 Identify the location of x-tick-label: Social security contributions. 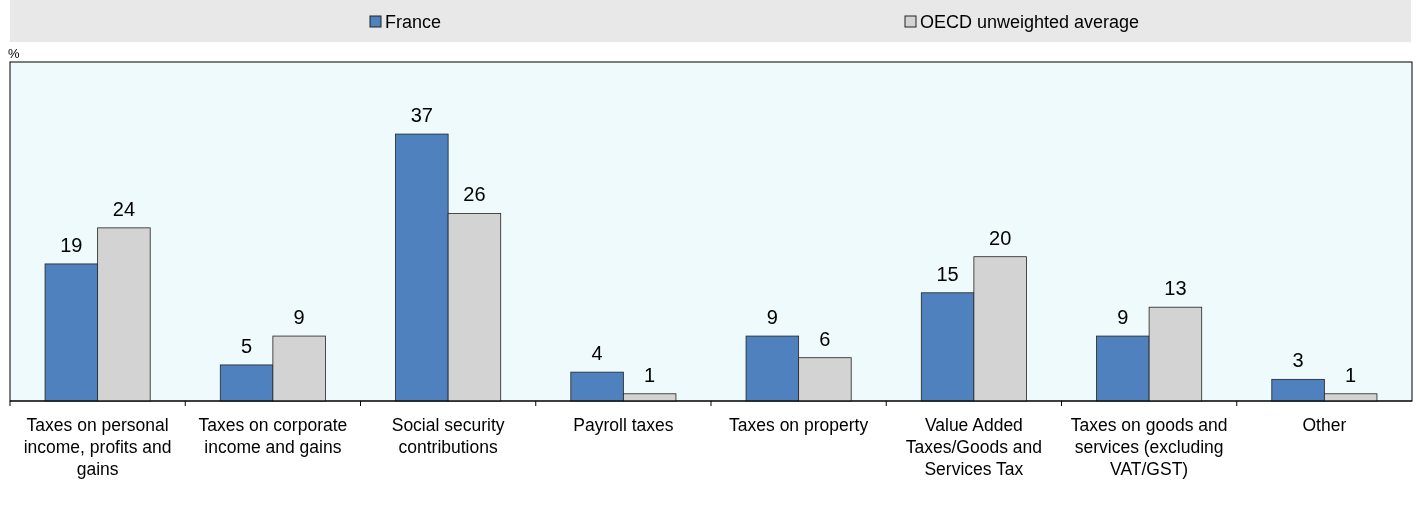
(448, 436).